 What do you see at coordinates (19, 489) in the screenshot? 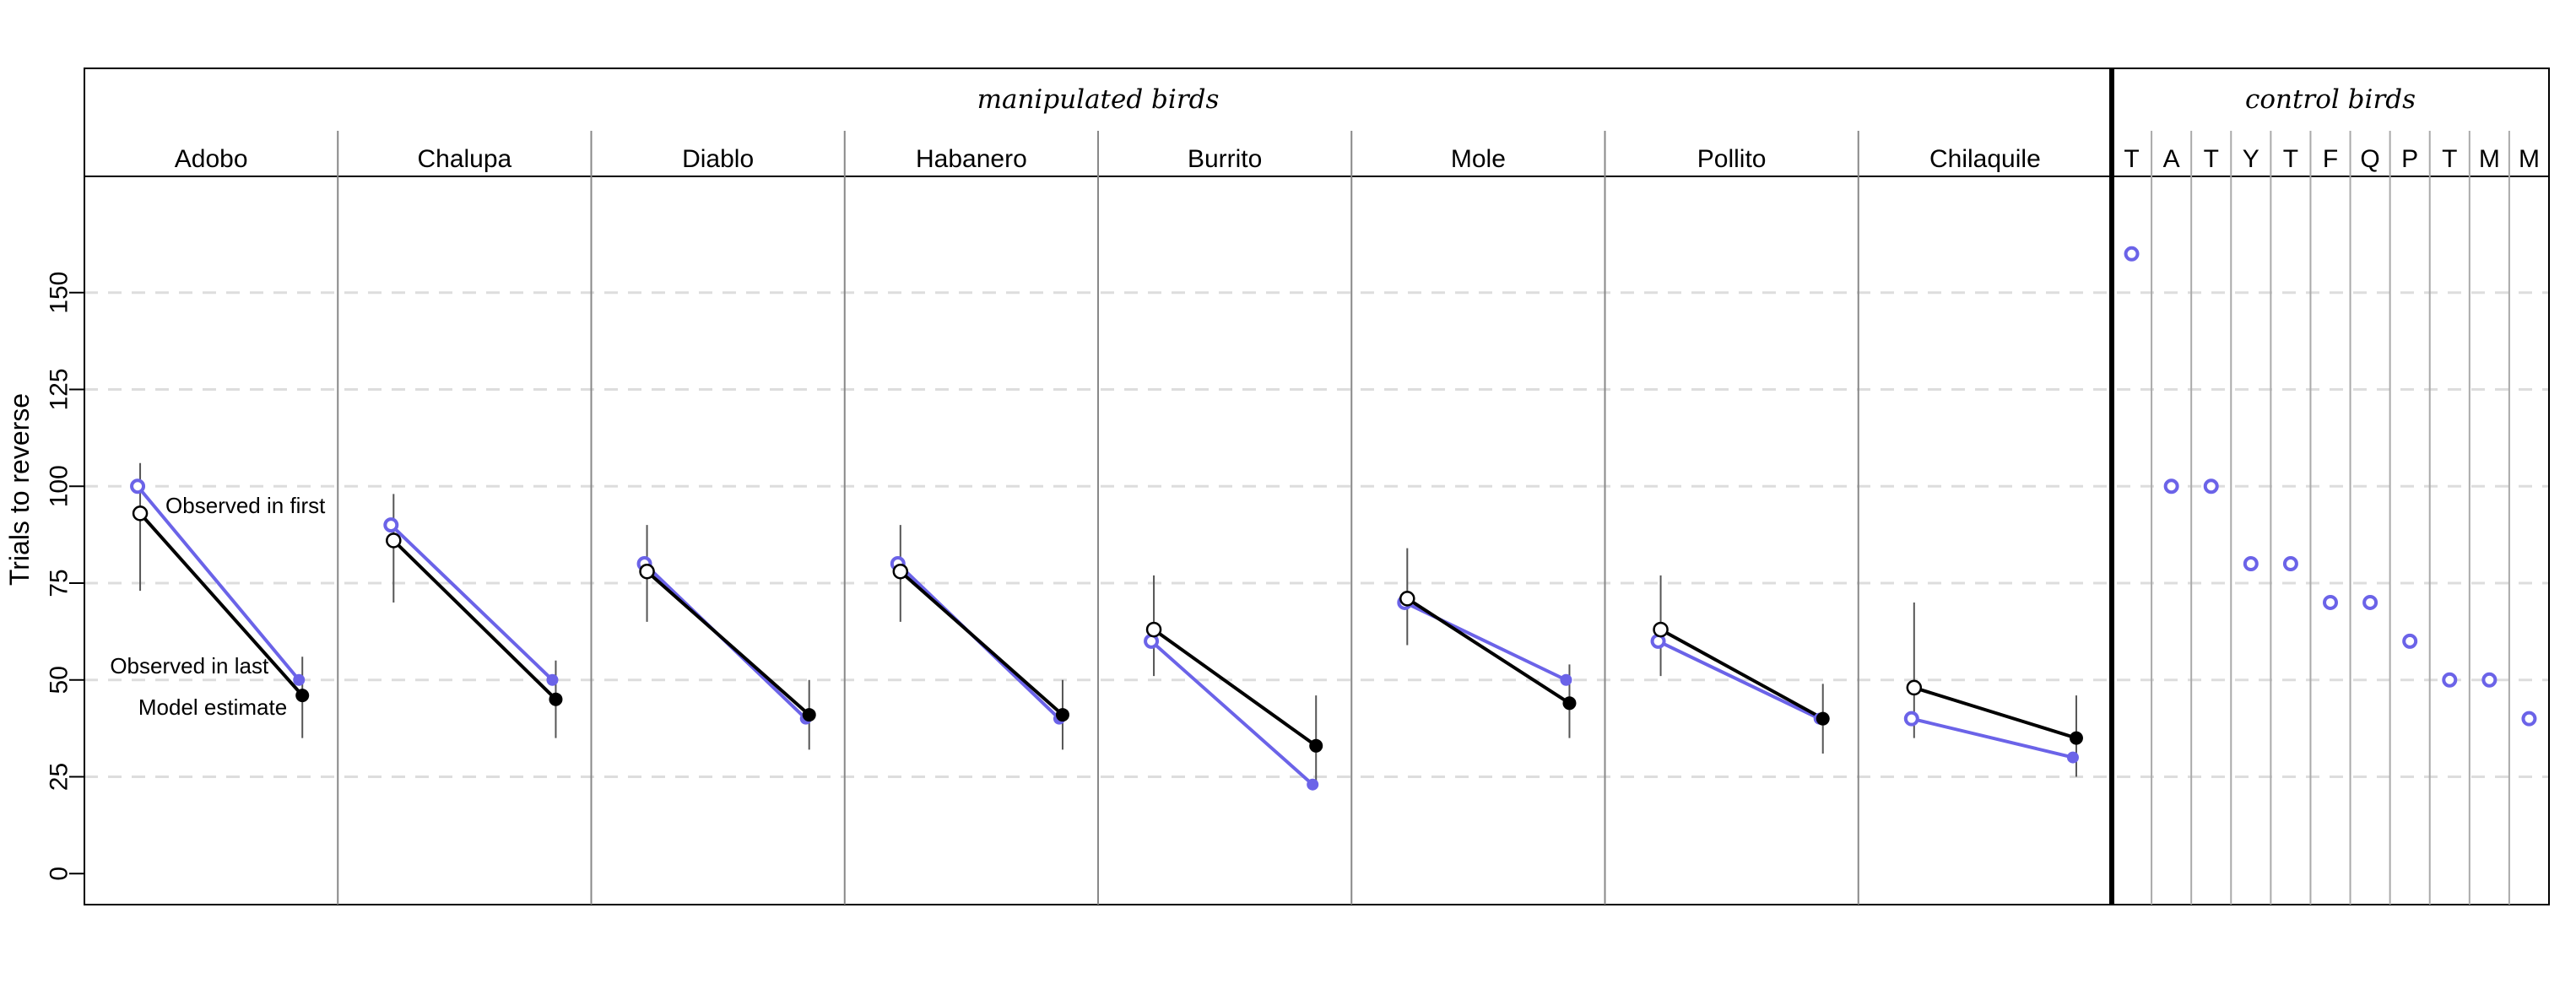
I see `y-axis-label: Trials to reverse` at bounding box center [19, 489].